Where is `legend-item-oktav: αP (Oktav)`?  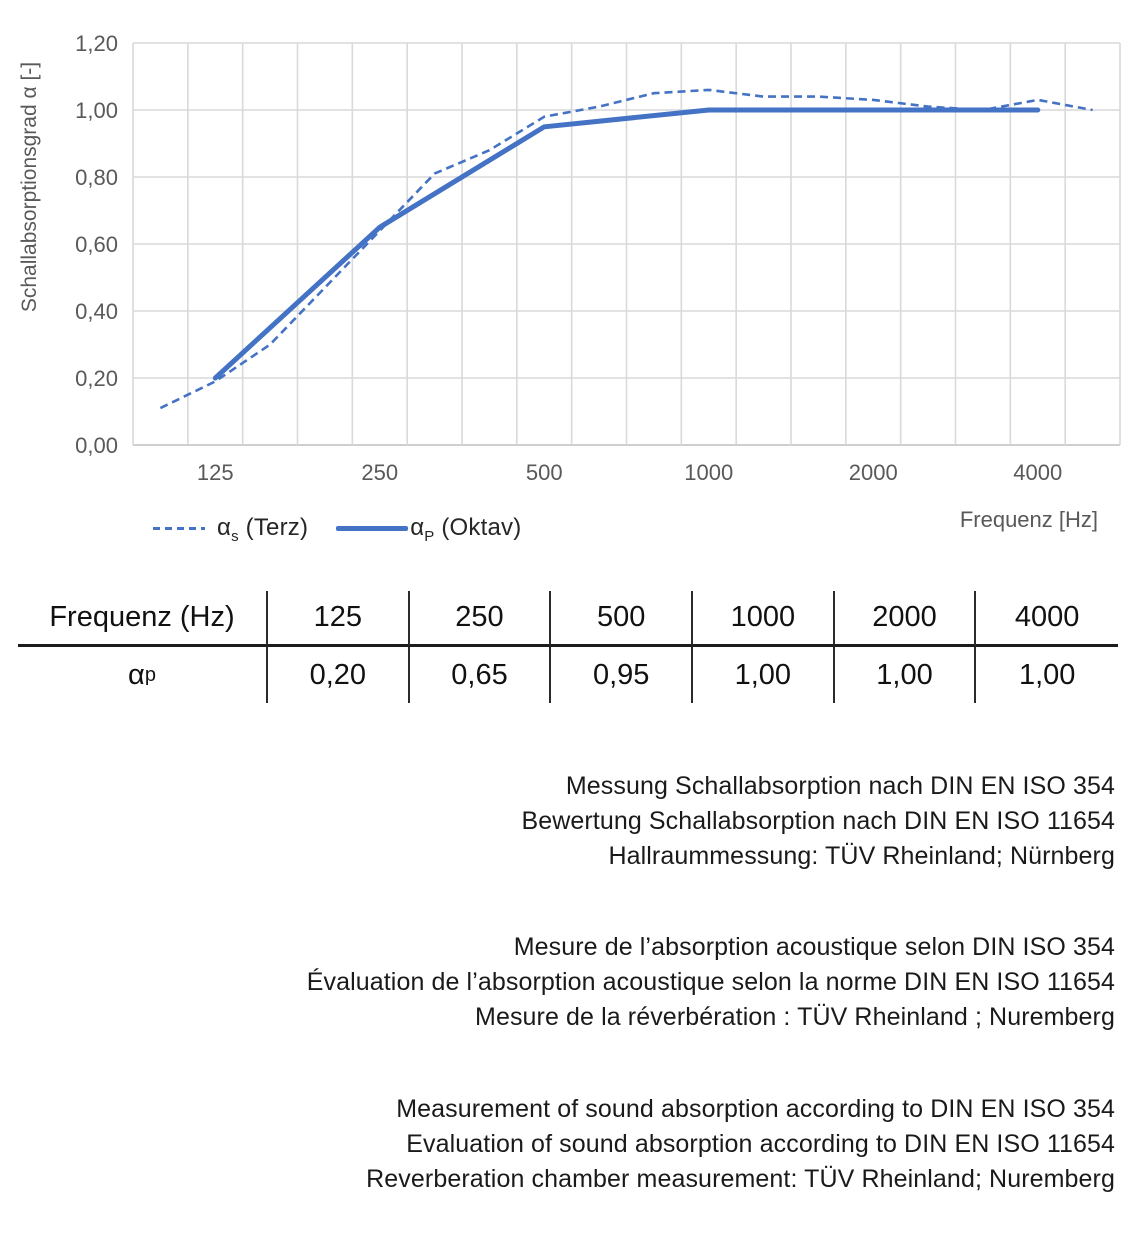 legend-item-oktav: αP (Oktav) is located at coordinates (428, 529).